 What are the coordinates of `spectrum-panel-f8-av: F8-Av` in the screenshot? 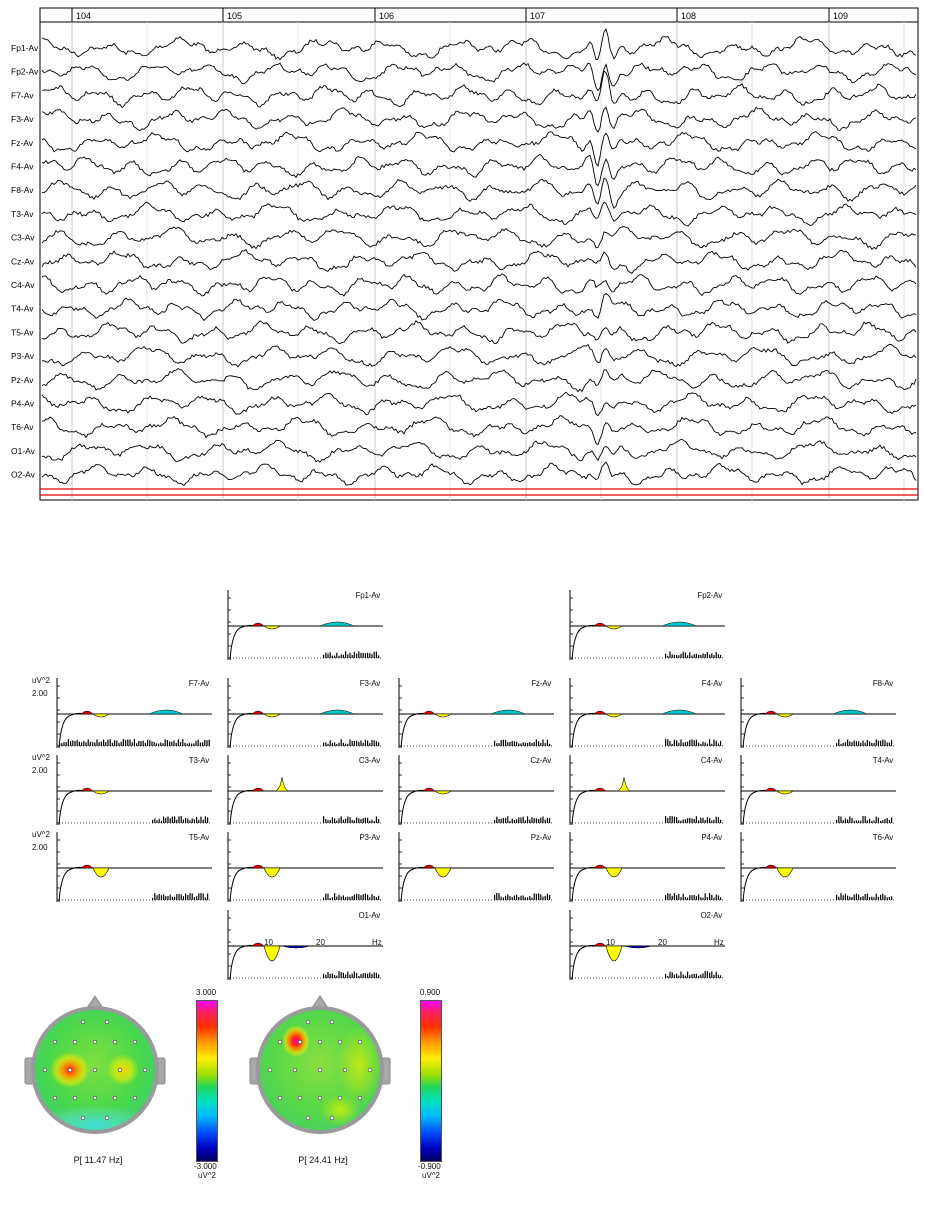 It's located at (820, 714).